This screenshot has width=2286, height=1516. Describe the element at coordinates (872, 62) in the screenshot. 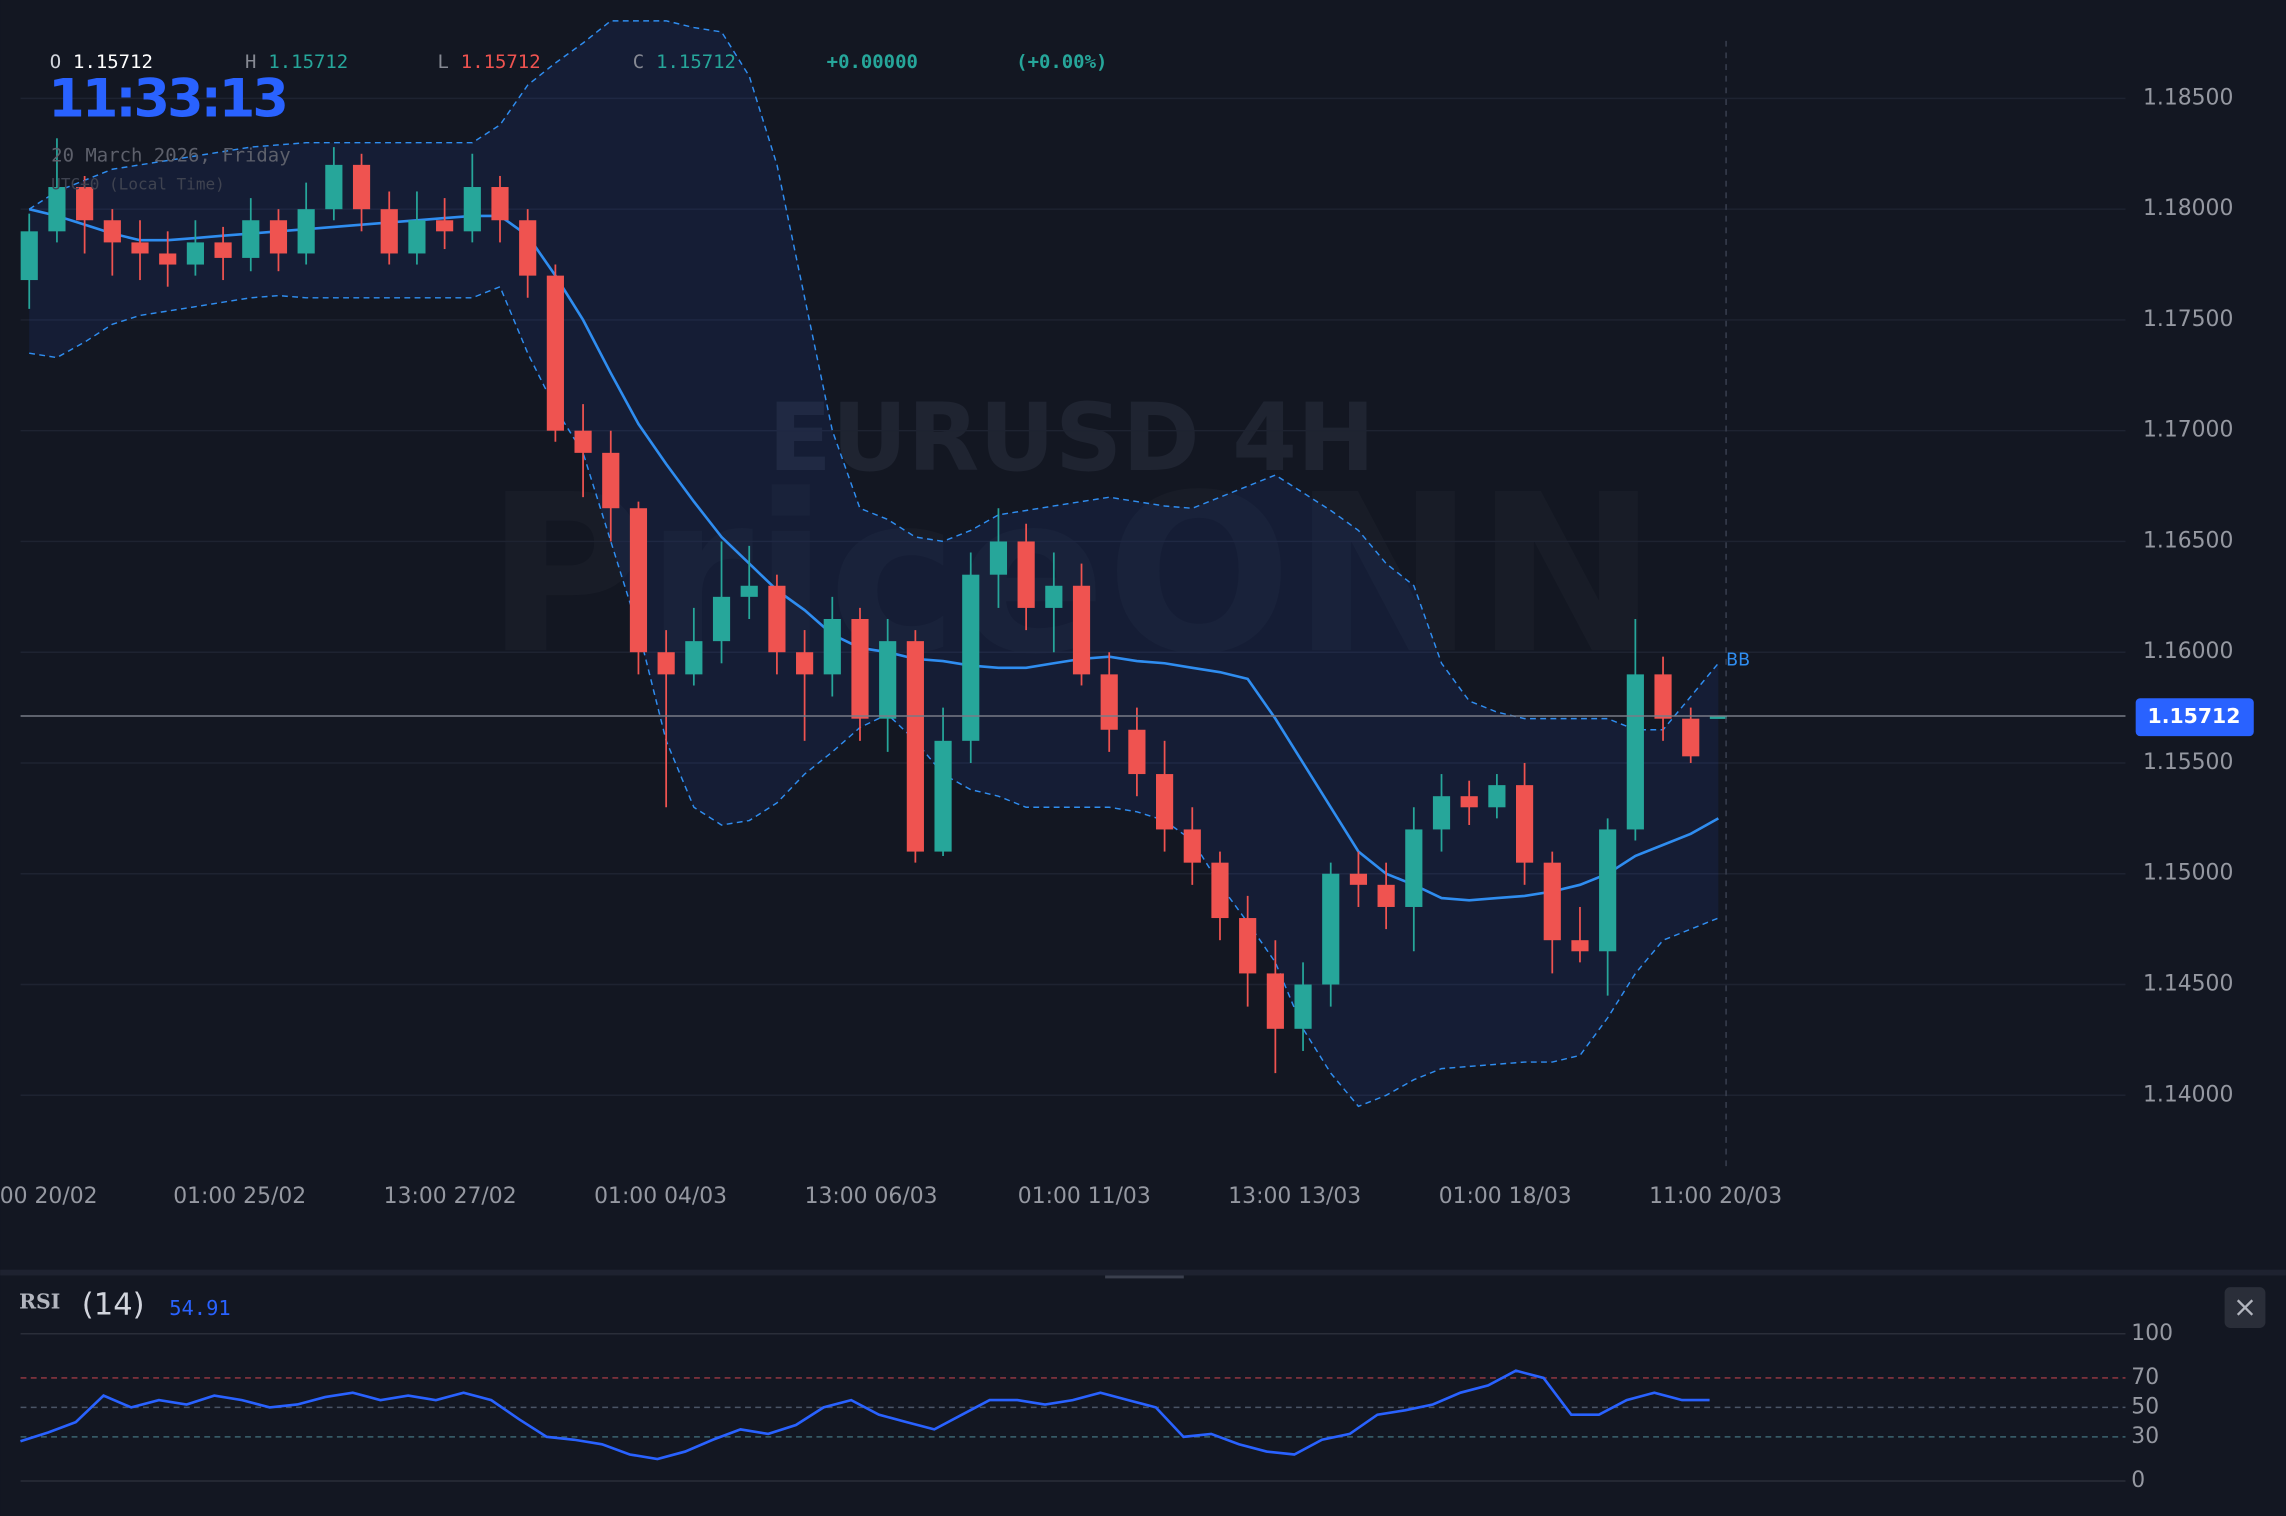

I see `change: +0.00000` at that location.